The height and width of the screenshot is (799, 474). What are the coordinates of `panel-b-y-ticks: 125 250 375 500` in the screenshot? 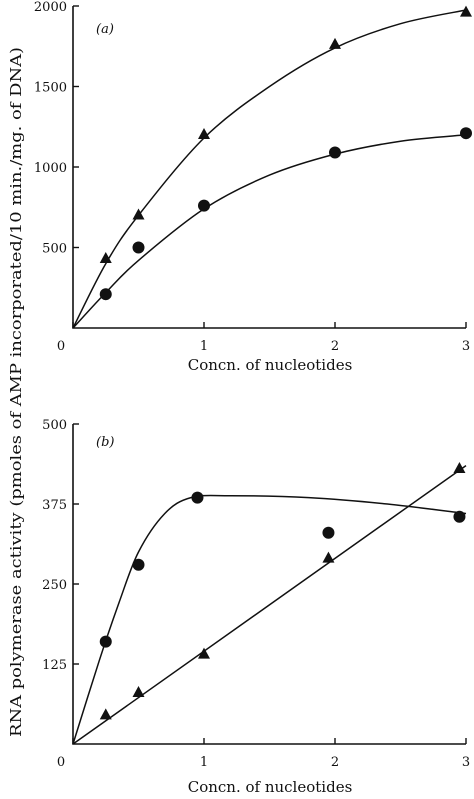 It's located at (60, 545).